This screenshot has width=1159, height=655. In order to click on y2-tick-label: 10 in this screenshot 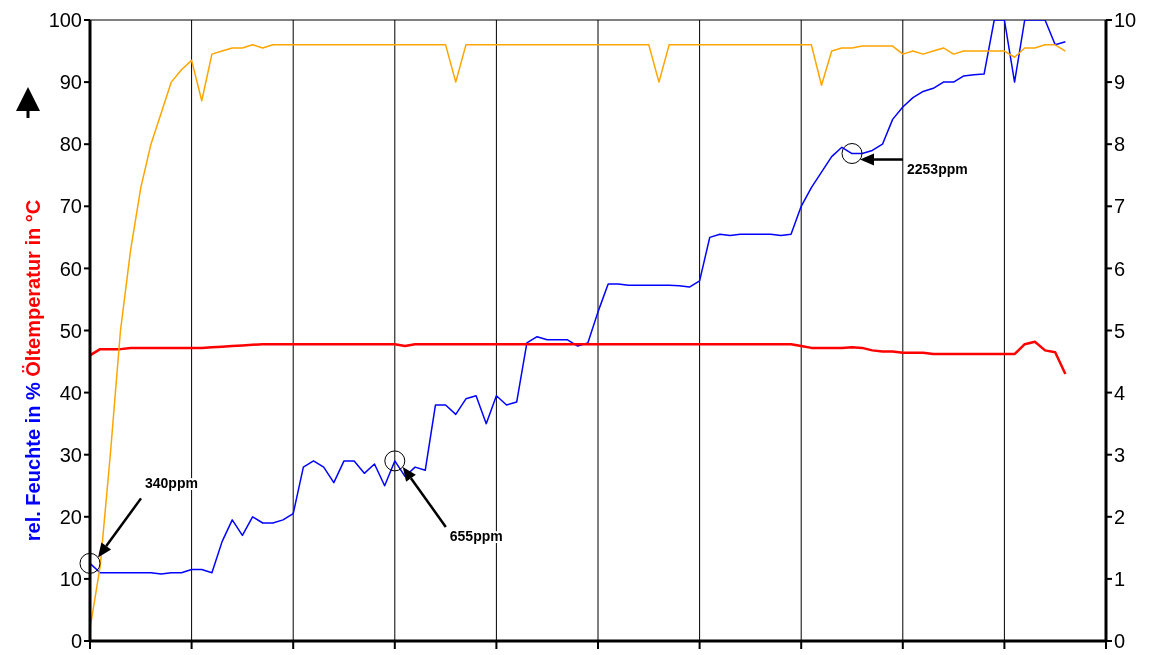, I will do `click(1125, 20)`.